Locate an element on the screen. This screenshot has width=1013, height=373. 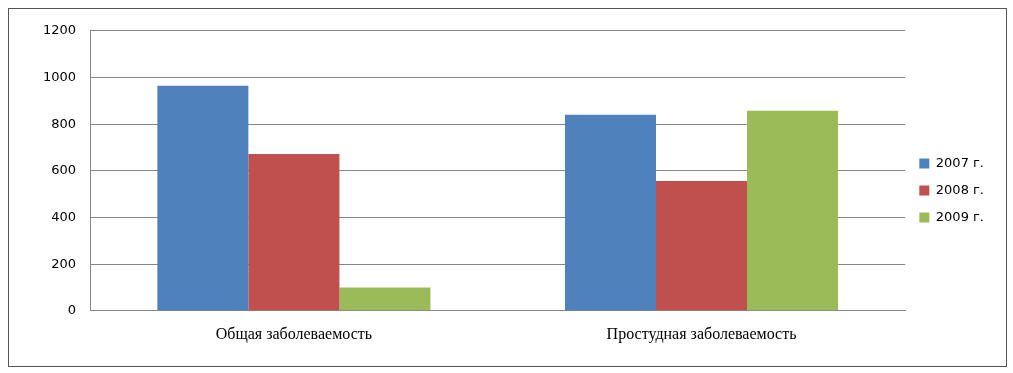
y-tick-label: 400 is located at coordinates (64, 216).